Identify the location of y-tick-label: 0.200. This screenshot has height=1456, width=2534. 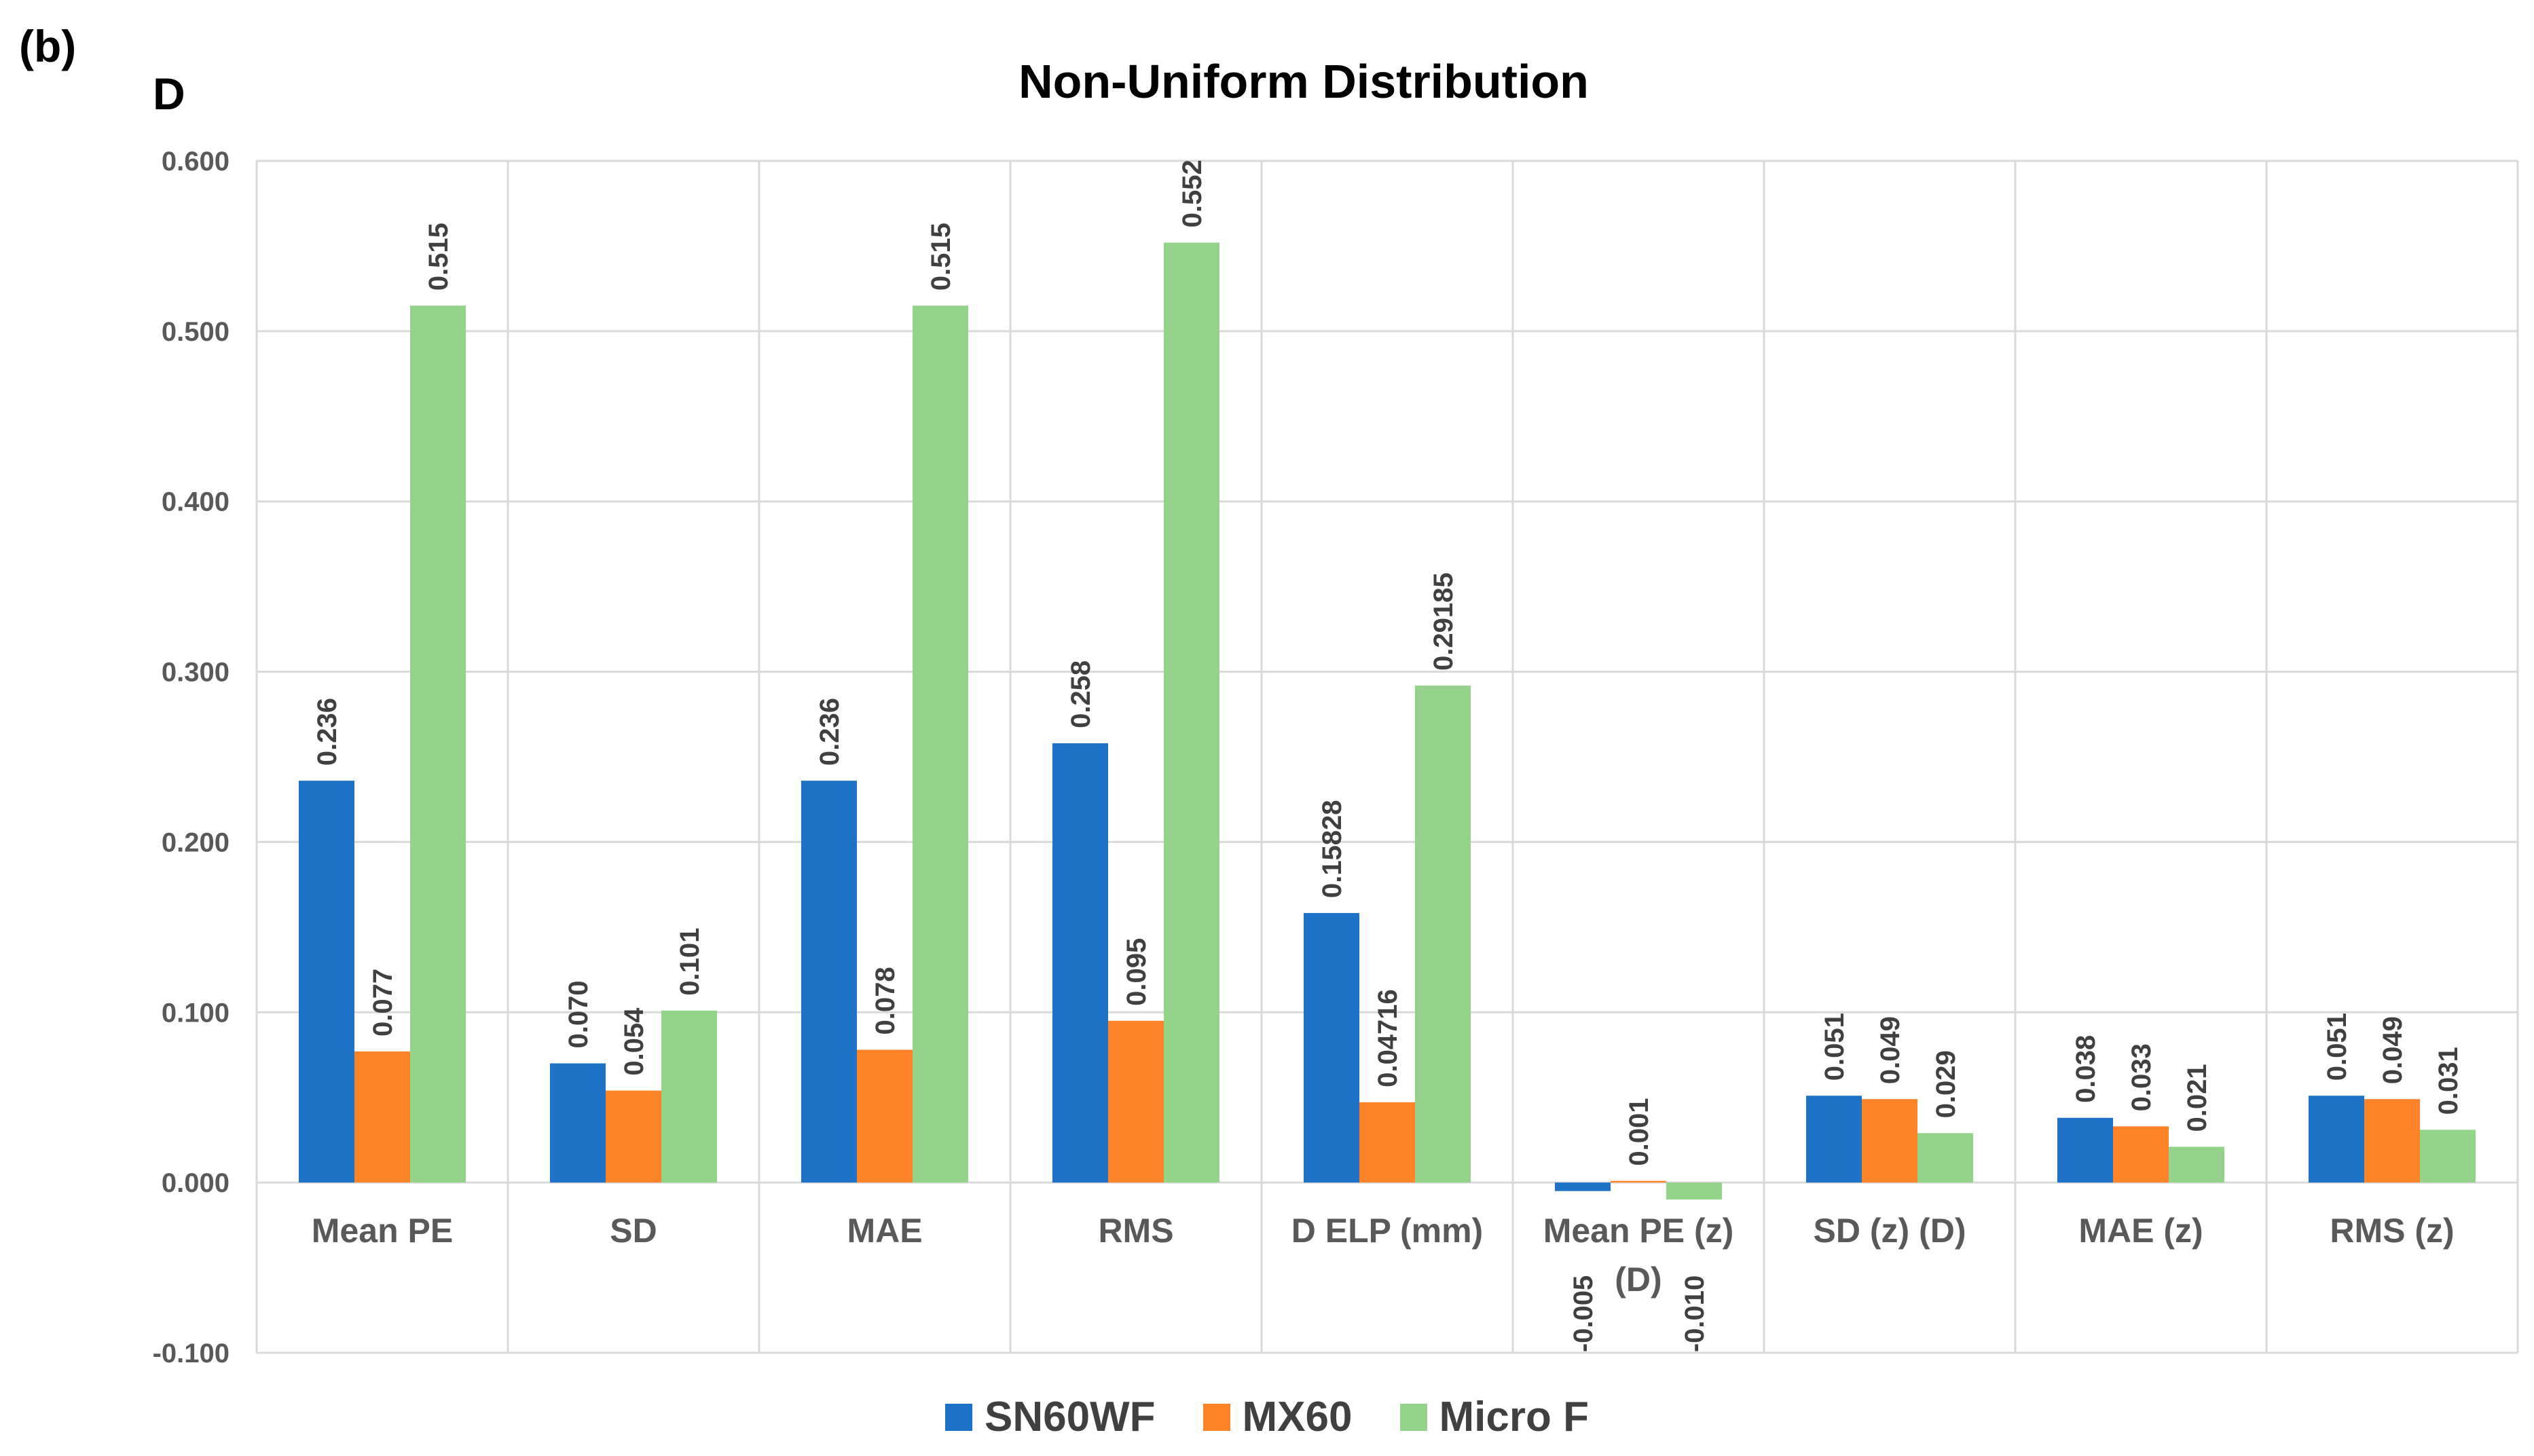
(195, 842).